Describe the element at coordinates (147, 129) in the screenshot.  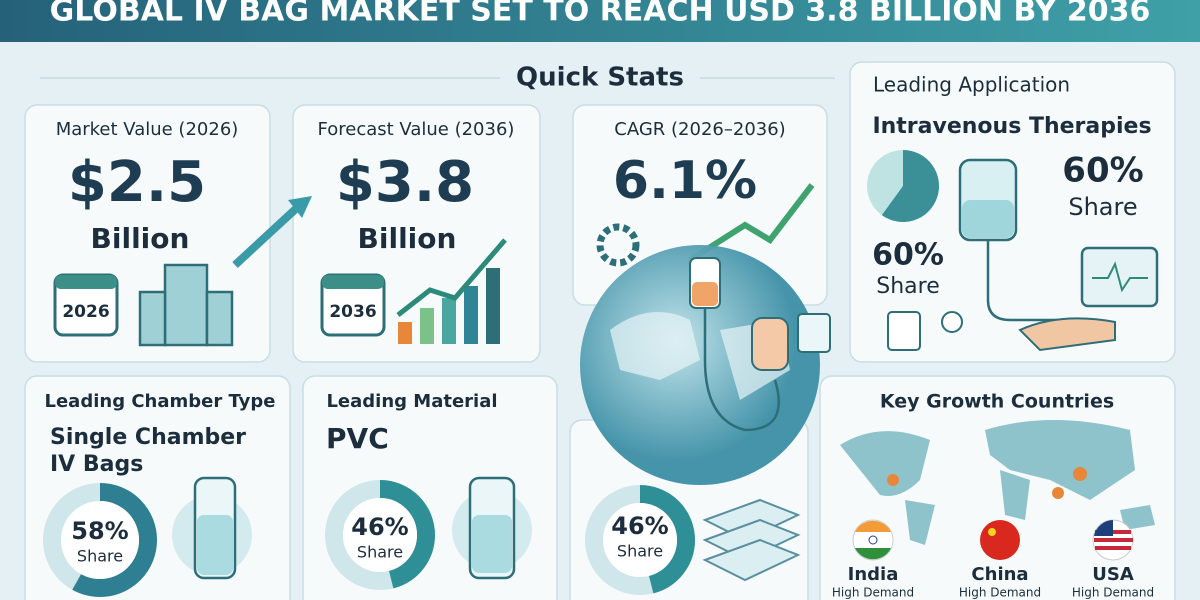
I see `card-label: Market Value (2026)` at that location.